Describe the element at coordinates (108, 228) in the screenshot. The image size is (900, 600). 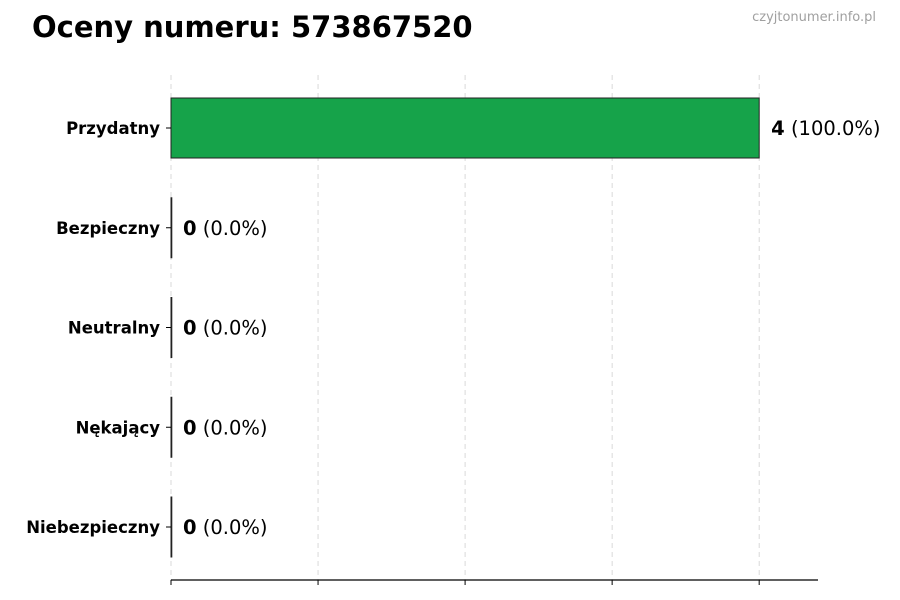
I see `category-label: Bezpieczny` at that location.